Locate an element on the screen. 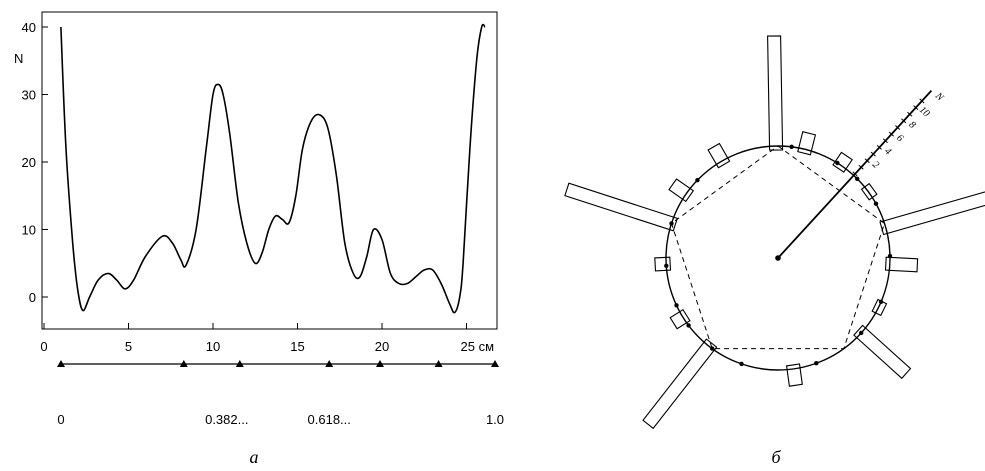 This screenshot has width=985, height=471. y-tick-label: 10 is located at coordinates (29, 230).